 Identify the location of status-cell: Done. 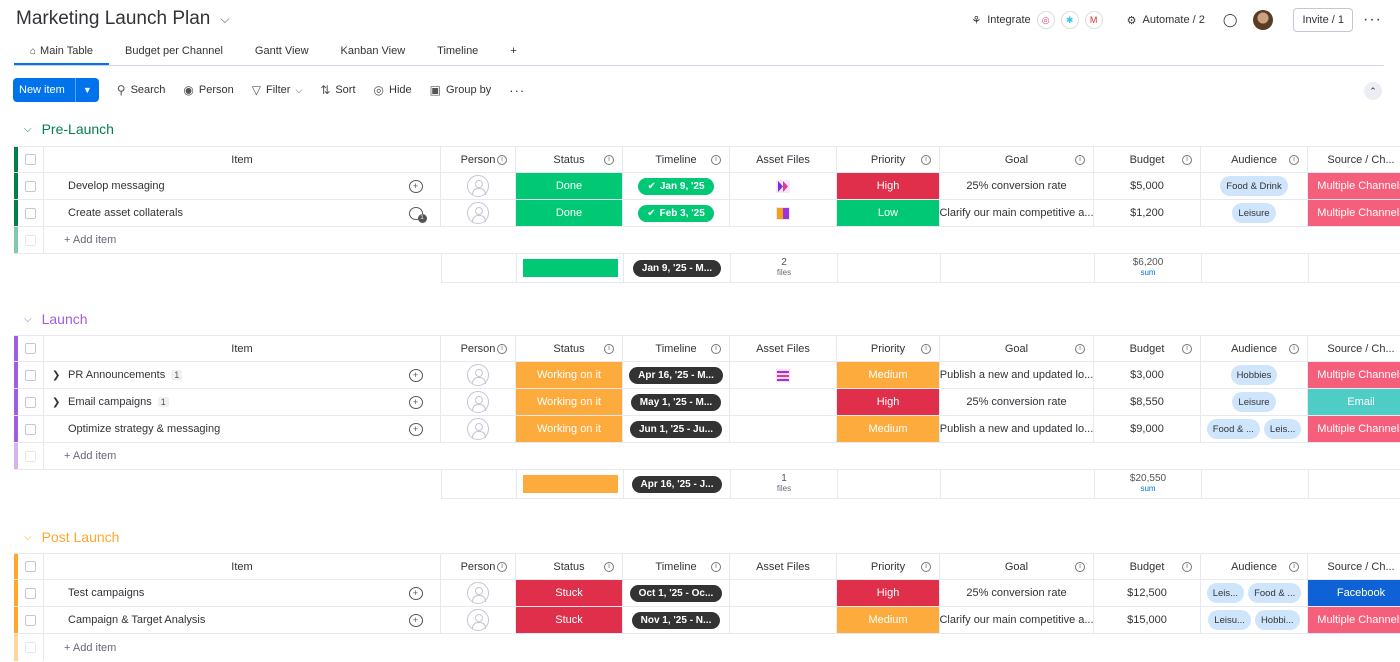
(569, 186).